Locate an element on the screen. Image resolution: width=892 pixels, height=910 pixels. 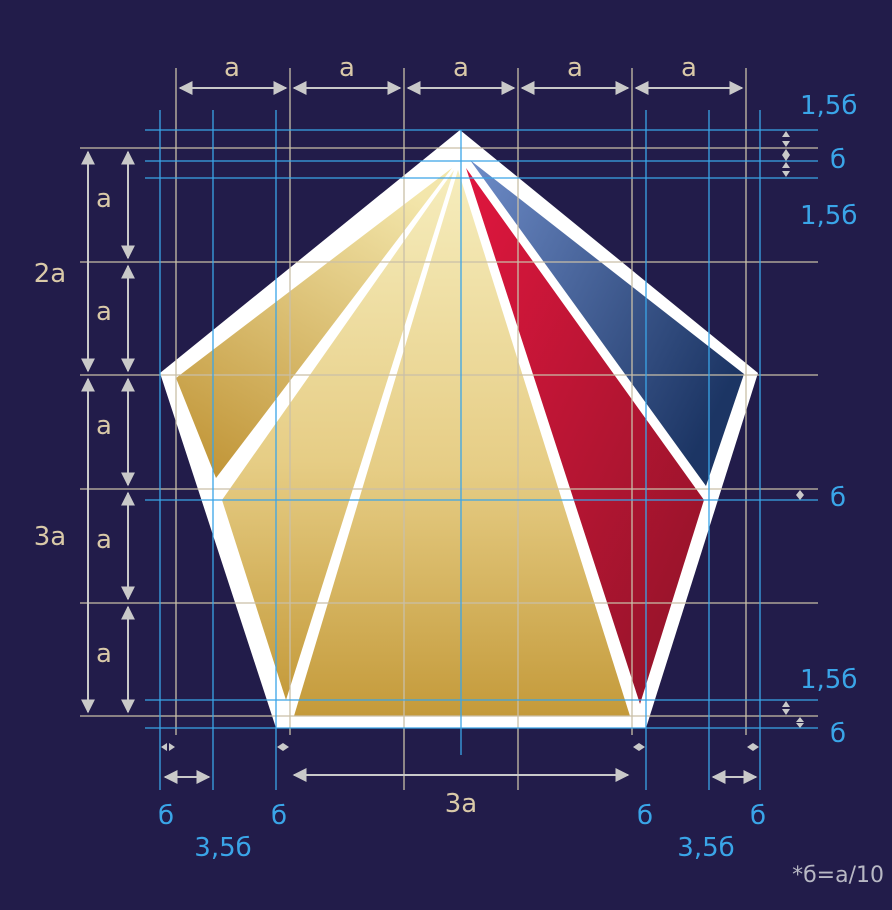
formula-note: *б=a/10 is located at coordinates (838, 875).